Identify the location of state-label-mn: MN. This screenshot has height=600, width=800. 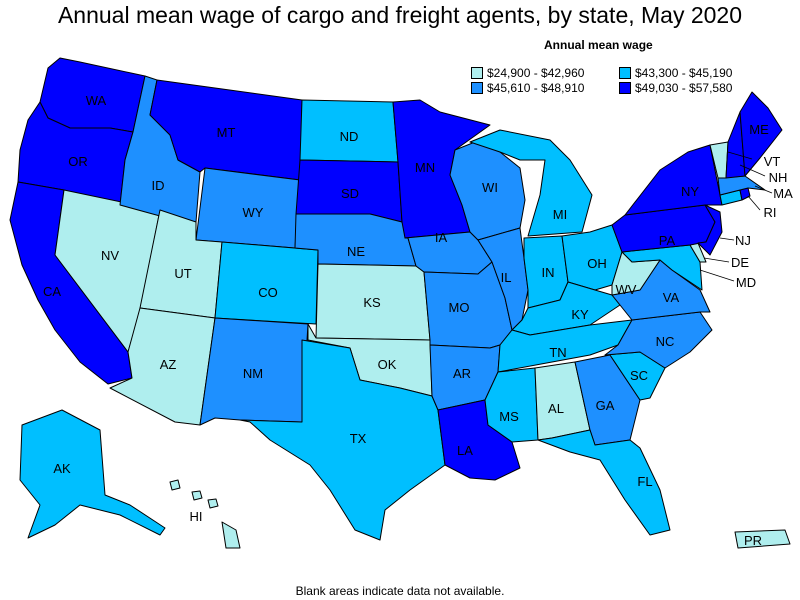
(425, 167).